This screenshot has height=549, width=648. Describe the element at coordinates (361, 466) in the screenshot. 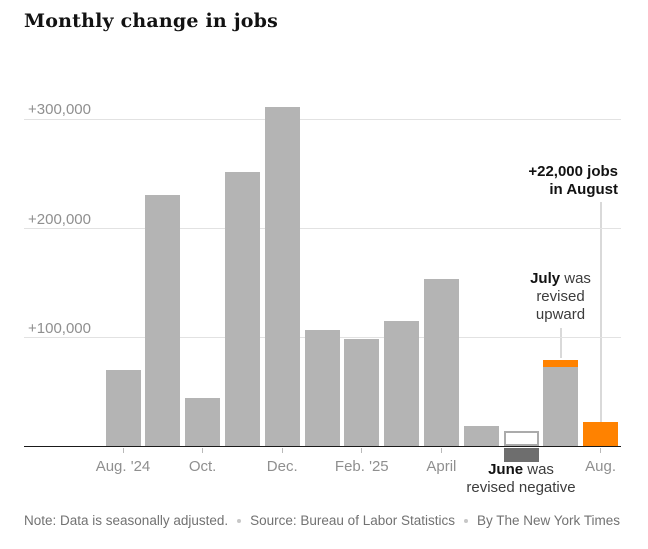

I see `x-tick-label-feb-25: Feb. '25` at that location.